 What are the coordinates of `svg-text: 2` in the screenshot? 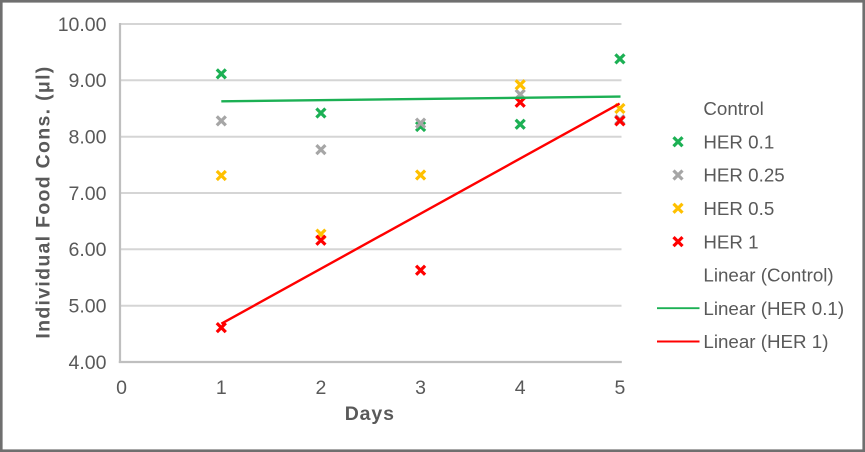 It's located at (320, 388).